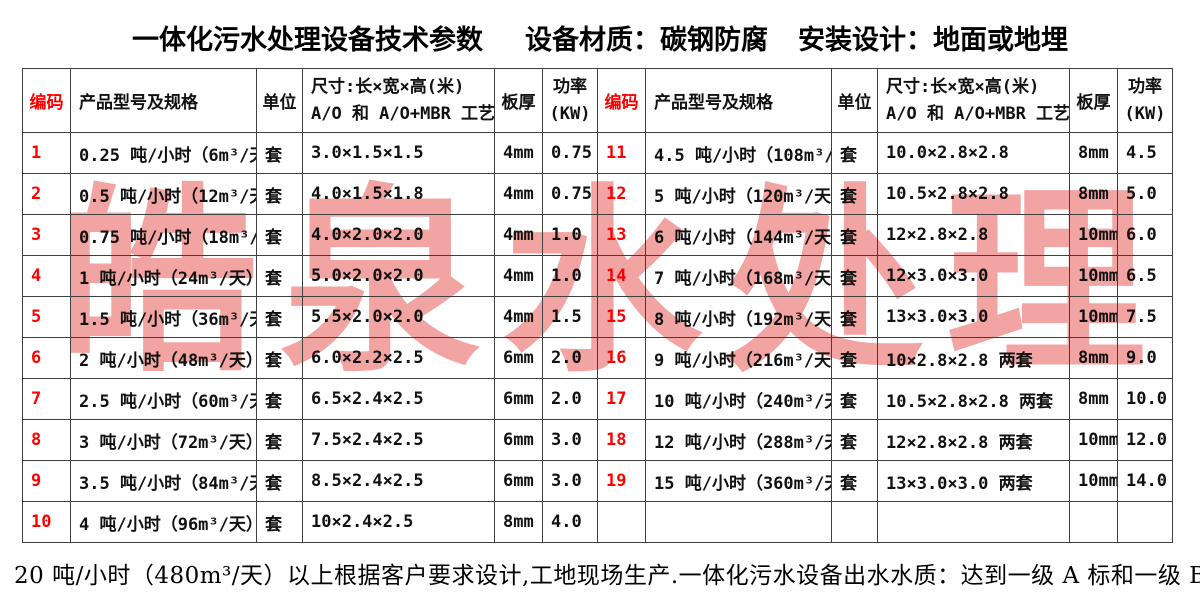  Describe the element at coordinates (163, 276) in the screenshot. I see `cell-product: 1 吨/小时（24m³/天）` at that location.